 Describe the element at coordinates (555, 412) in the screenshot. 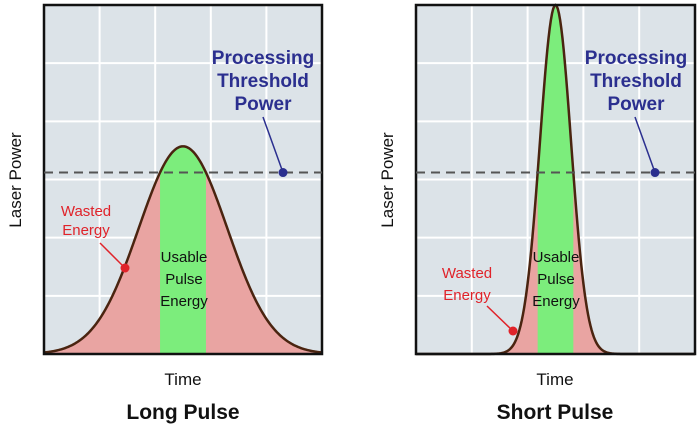

I see `panel-title: Short Pulse` at that location.